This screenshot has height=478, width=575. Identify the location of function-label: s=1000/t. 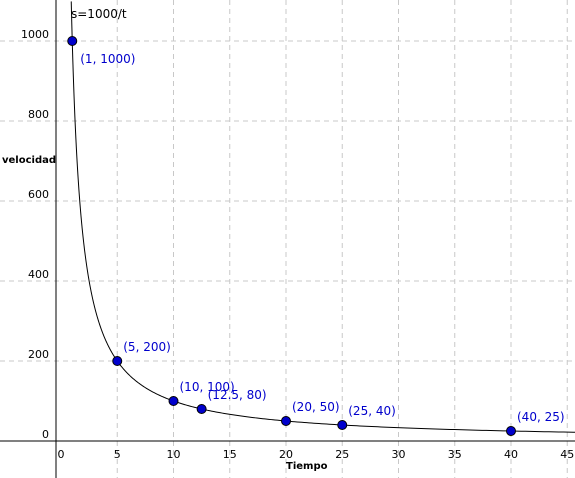
(99, 14).